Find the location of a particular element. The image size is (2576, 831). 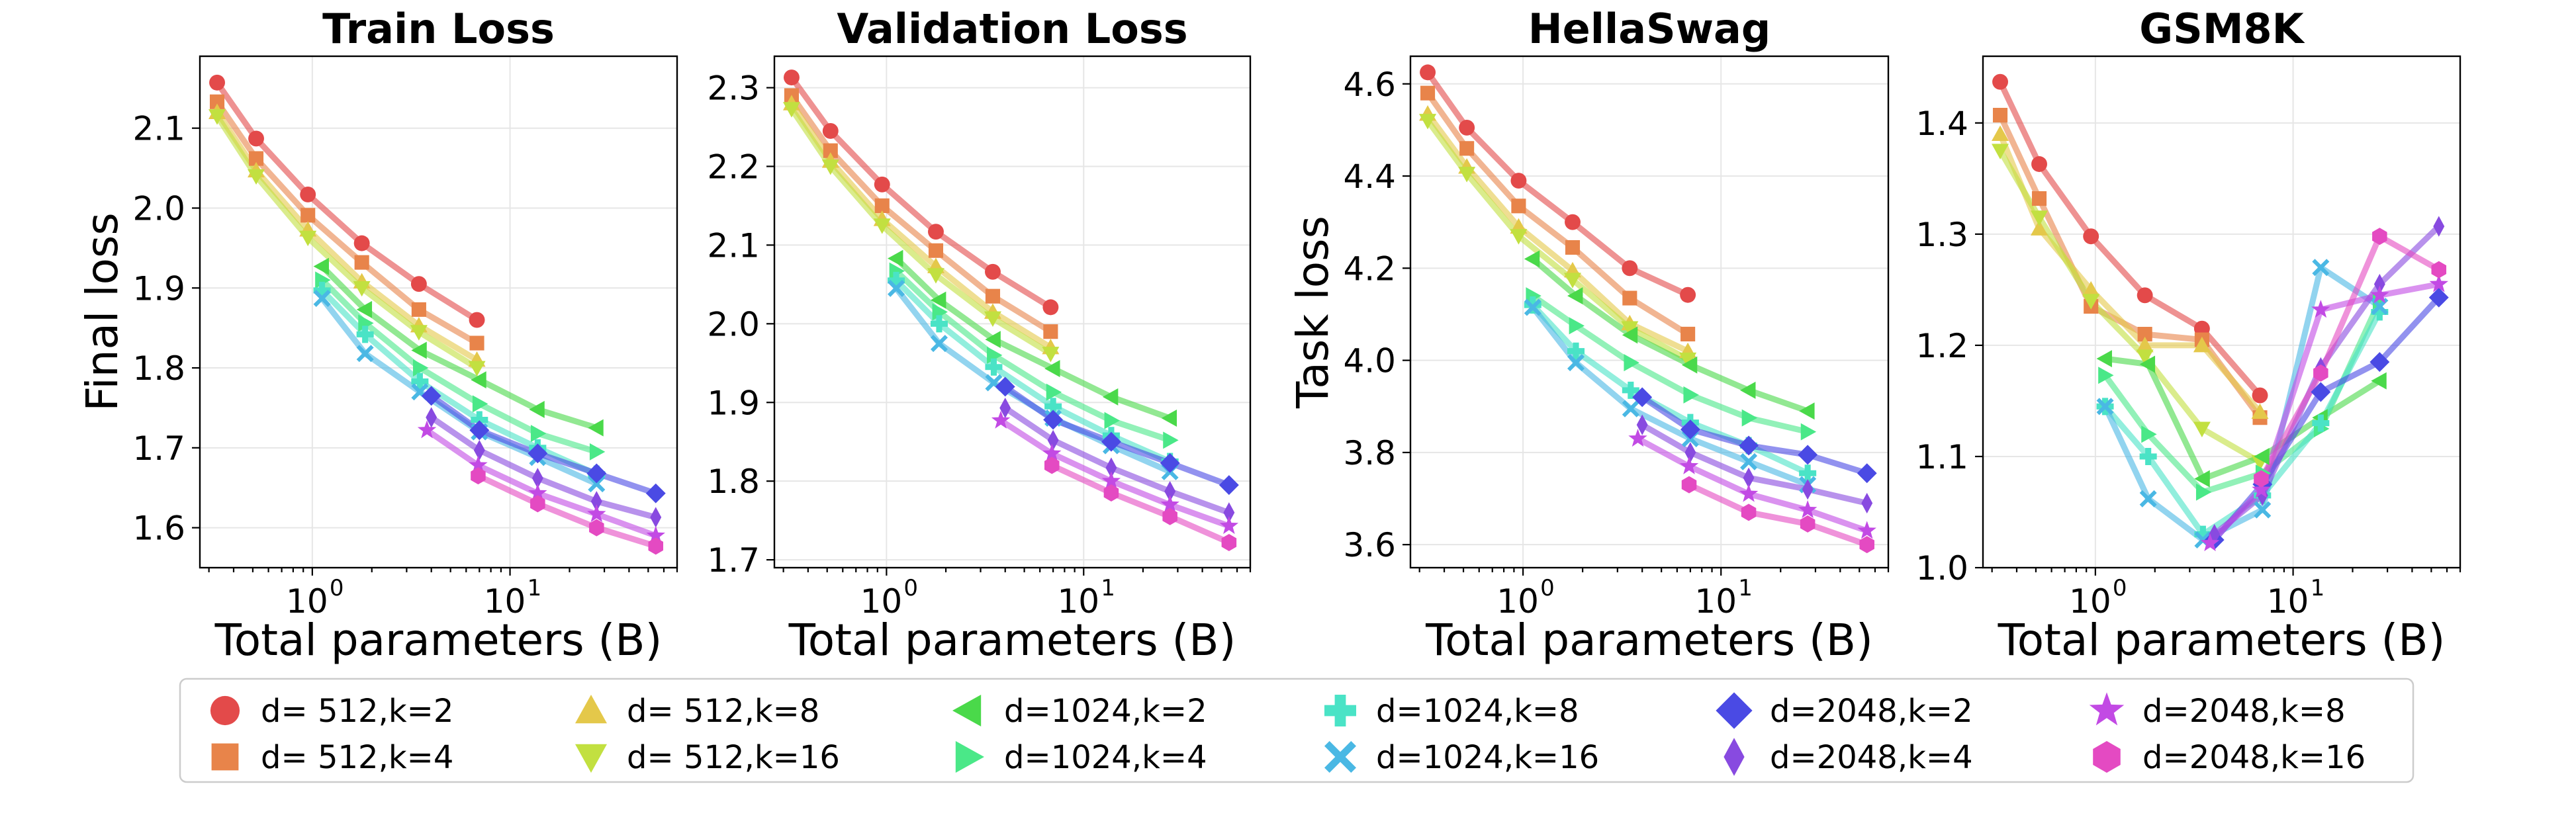

y-tick-label: 3.6 is located at coordinates (1369, 545).